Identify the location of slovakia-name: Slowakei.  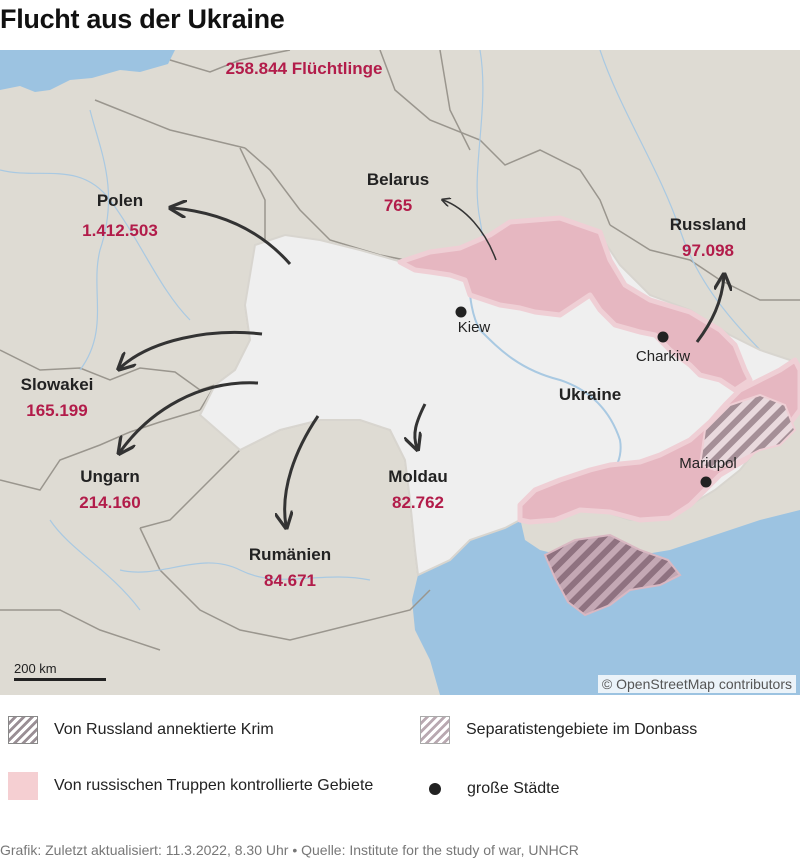
(57, 384).